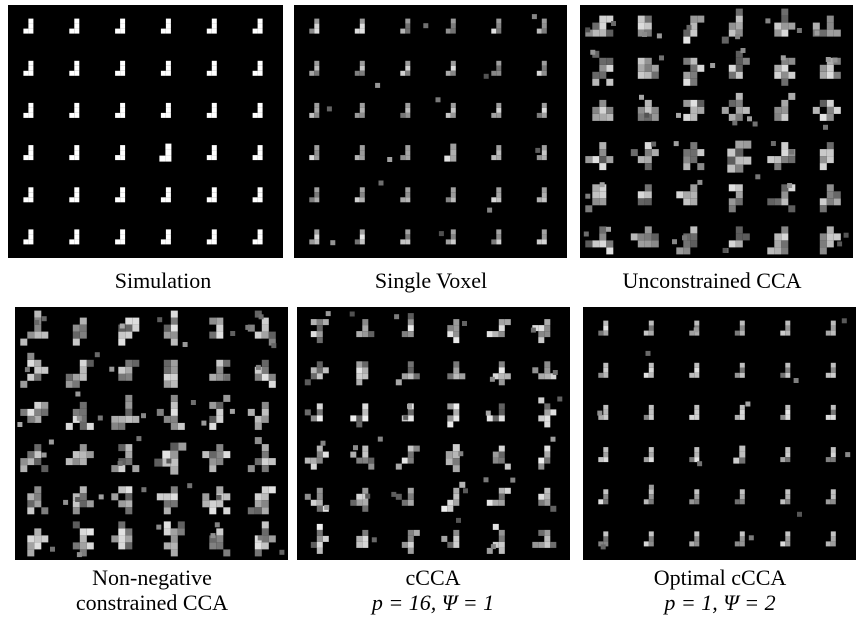  What do you see at coordinates (151, 434) in the screenshot?
I see `panel-non-negative-cca-image` at bounding box center [151, 434].